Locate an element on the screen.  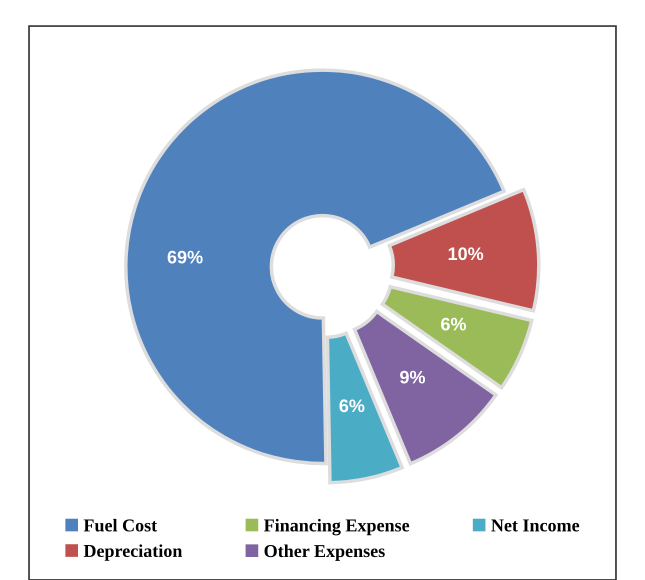
legend-label: Net Income is located at coordinates (535, 526).